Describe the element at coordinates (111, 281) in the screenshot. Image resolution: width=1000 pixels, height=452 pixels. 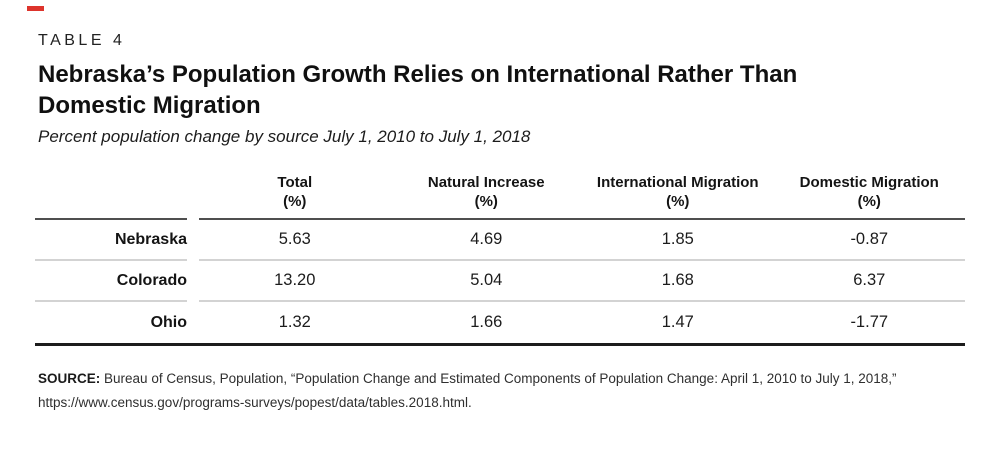
I see `row-label-cell: Colorado` at that location.